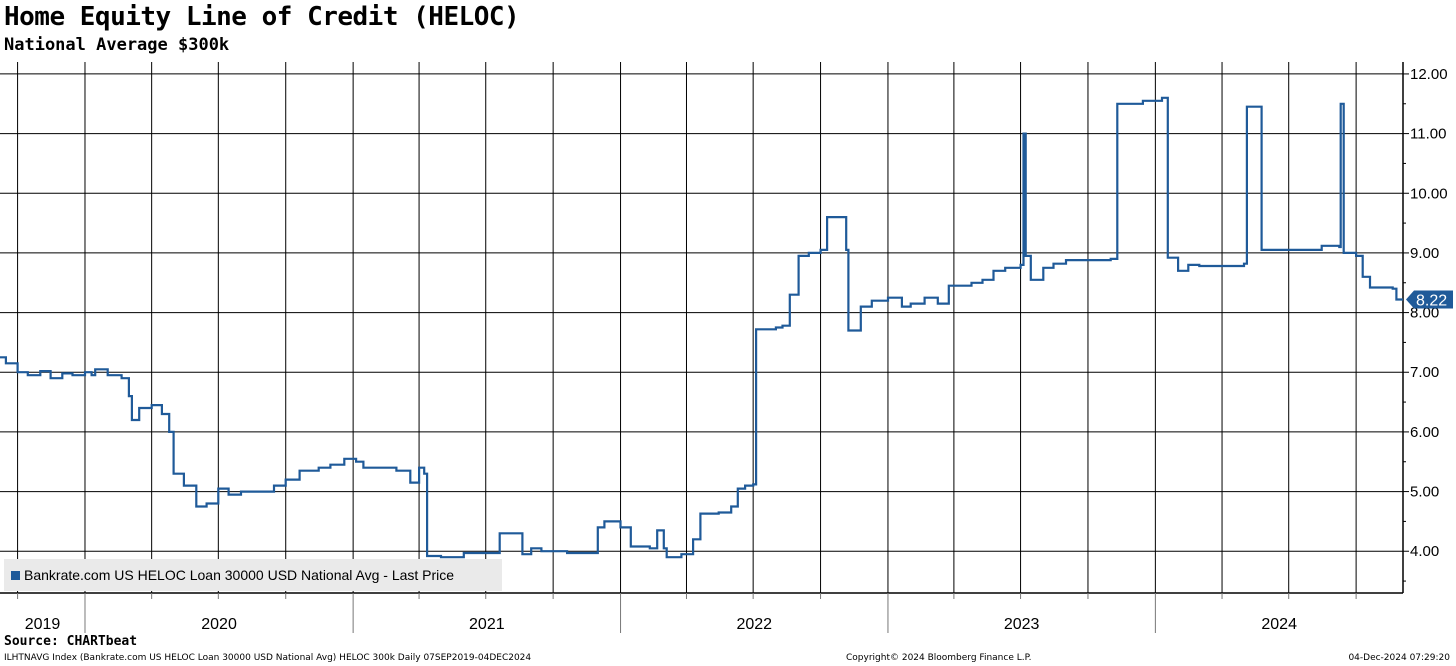 Image resolution: width=1456 pixels, height=666 pixels. Describe the element at coordinates (1429, 193) in the screenshot. I see `y-tick-label: 10.00` at that location.